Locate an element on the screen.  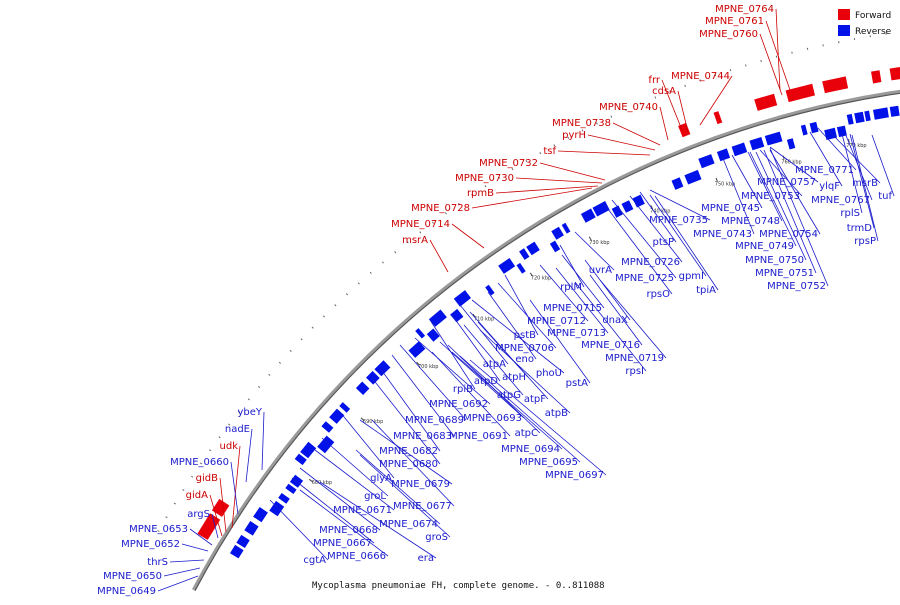
gene-label: MPNE_0695 is located at coordinates (548, 462).